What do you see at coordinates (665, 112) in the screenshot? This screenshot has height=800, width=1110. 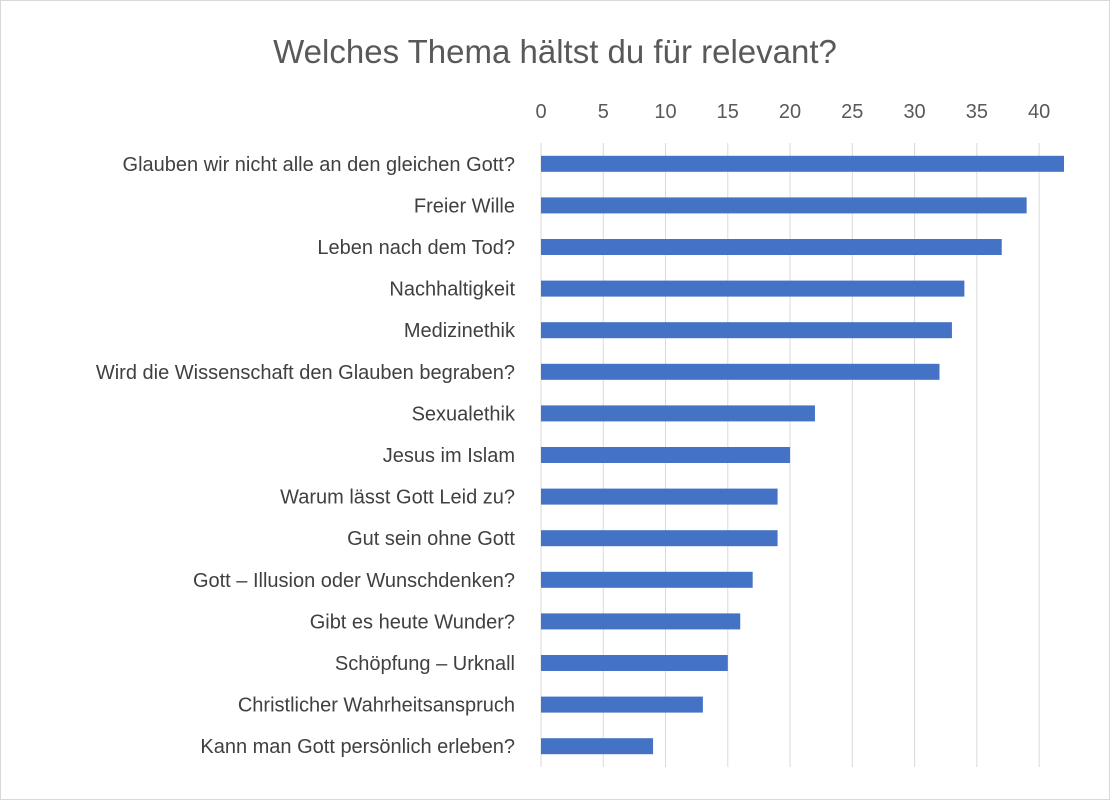 I see `x-tick-label: 10` at bounding box center [665, 112].